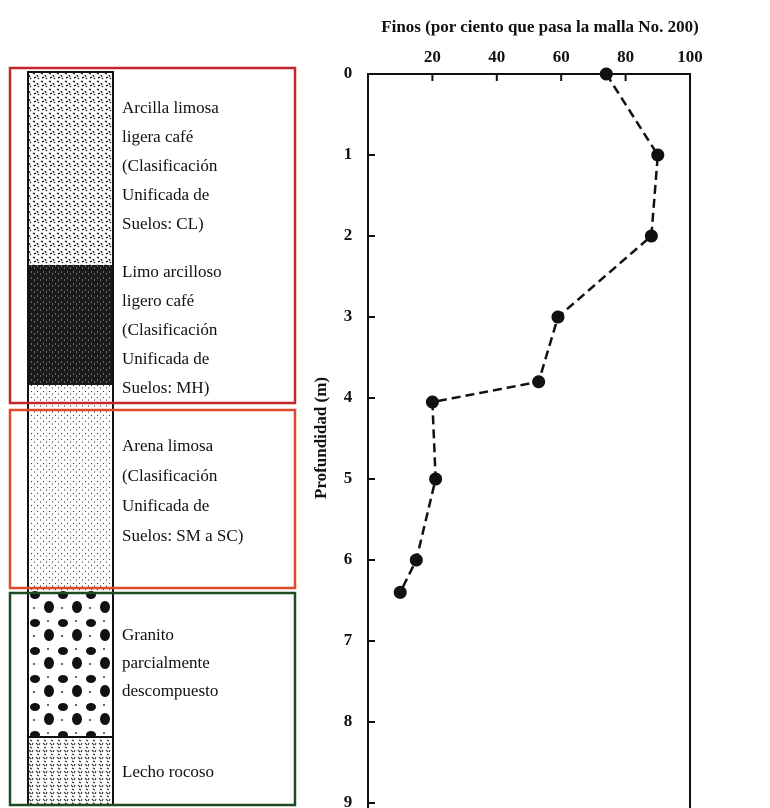 The height and width of the screenshot is (808, 770). I want to click on y-axis-label: Profundidad (m), so click(320, 438).